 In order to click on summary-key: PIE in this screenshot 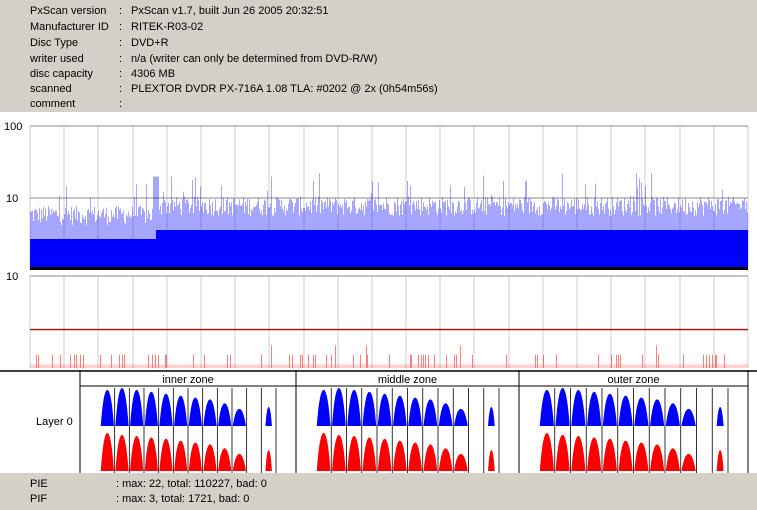, I will do `click(39, 484)`.